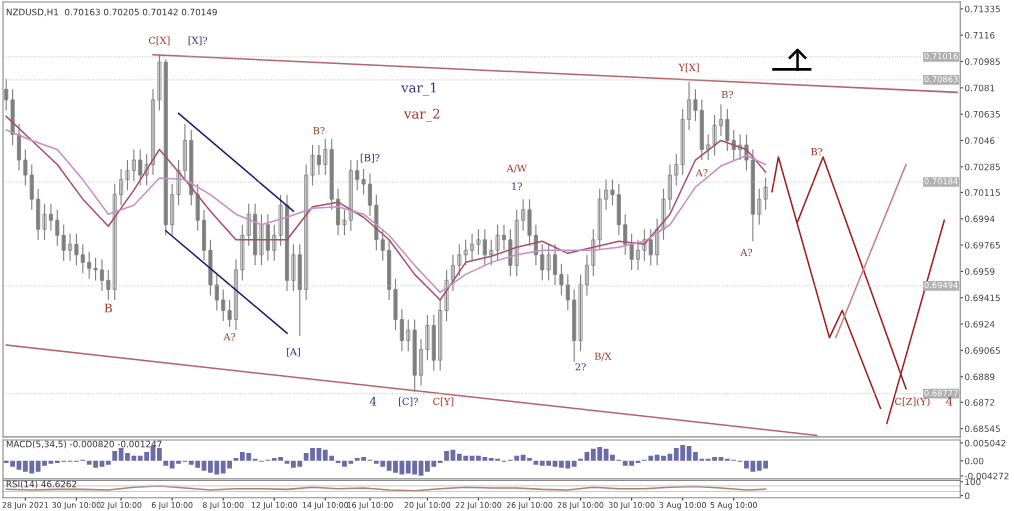  What do you see at coordinates (982, 298) in the screenshot?
I see `y-tick-label: 0.69415` at bounding box center [982, 298].